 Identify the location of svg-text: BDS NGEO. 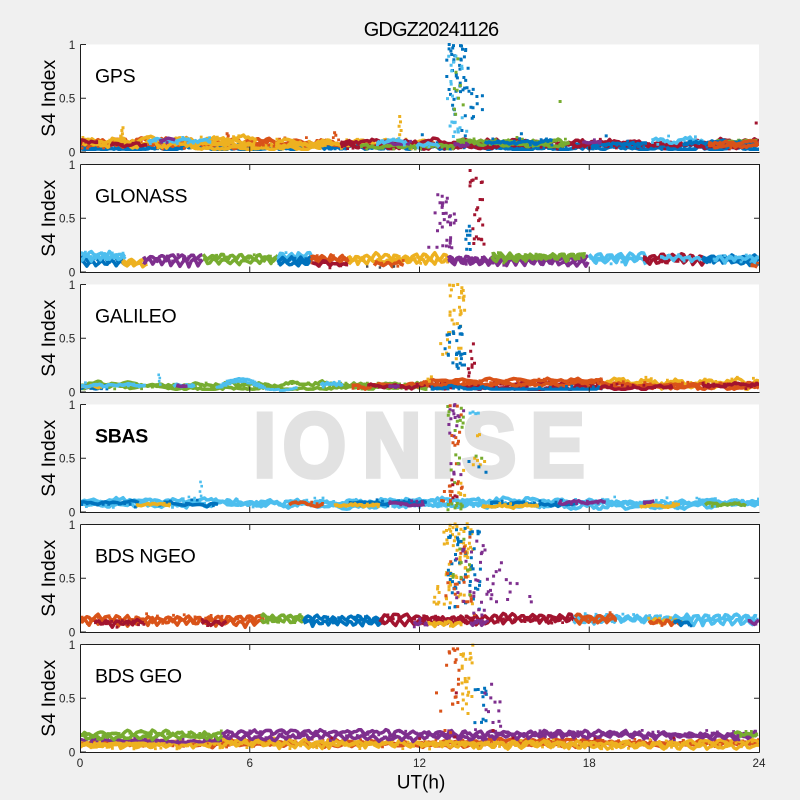
(145, 557).